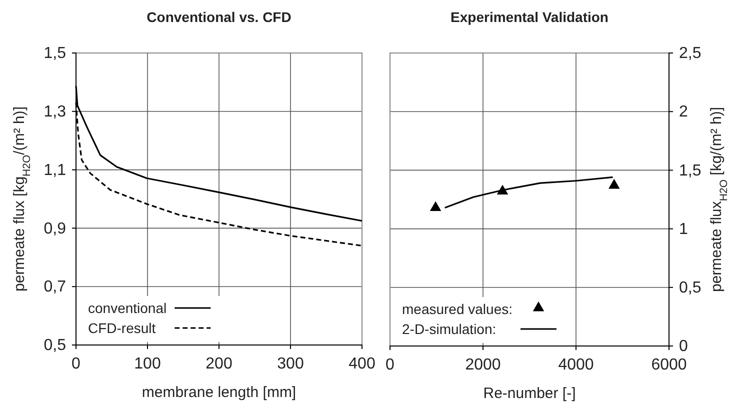 This screenshot has height=402, width=730. What do you see at coordinates (690, 288) in the screenshot?
I see `y2-tick-label: 0,5` at bounding box center [690, 288].